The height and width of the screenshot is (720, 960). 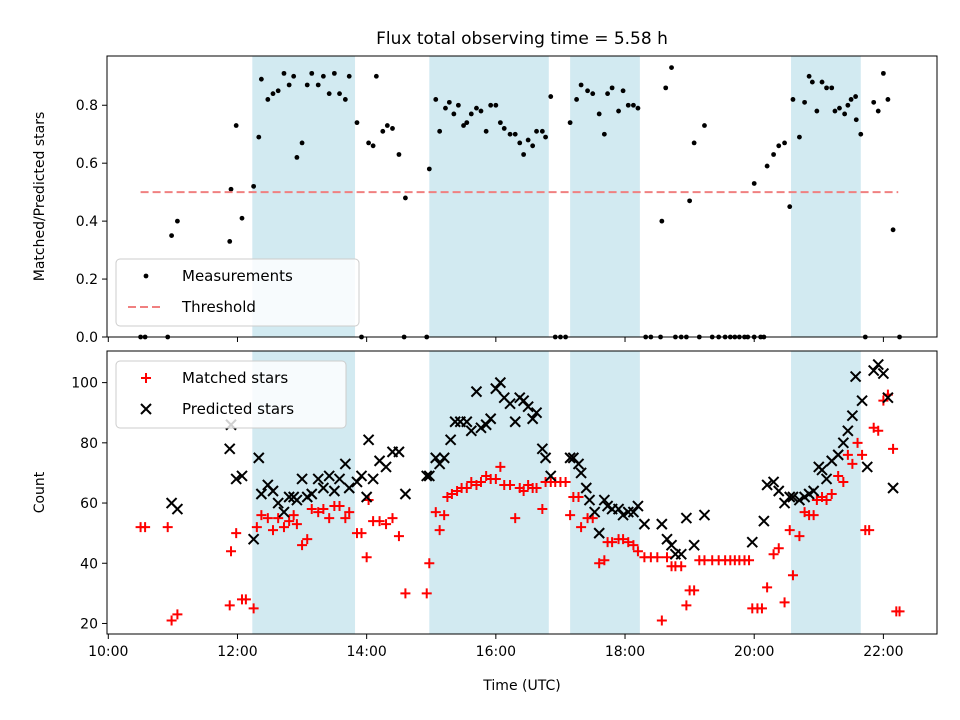 I want to click on observing-interval, so click(x=489, y=196).